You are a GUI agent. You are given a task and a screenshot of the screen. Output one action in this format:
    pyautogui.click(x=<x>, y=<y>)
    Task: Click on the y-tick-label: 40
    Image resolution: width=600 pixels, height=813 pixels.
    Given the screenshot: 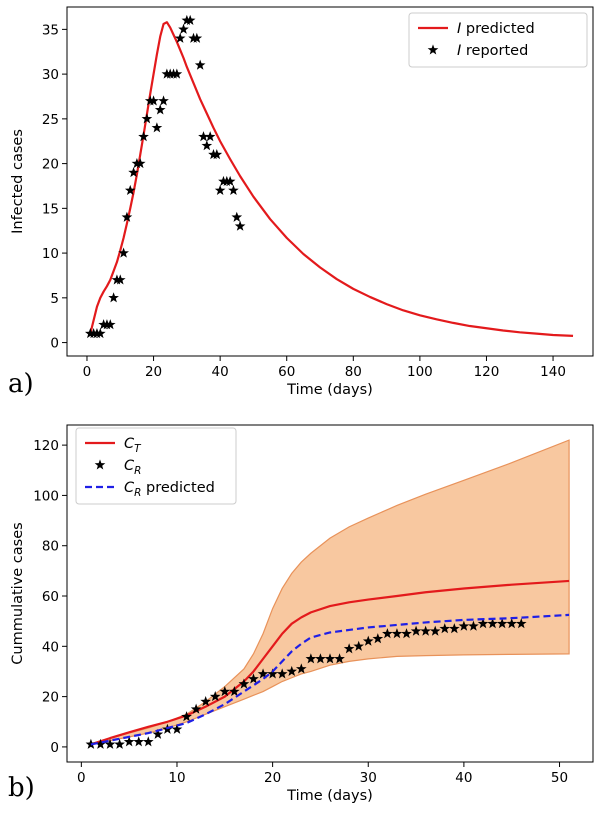 What is the action you would take?
    pyautogui.click(x=50, y=647)
    